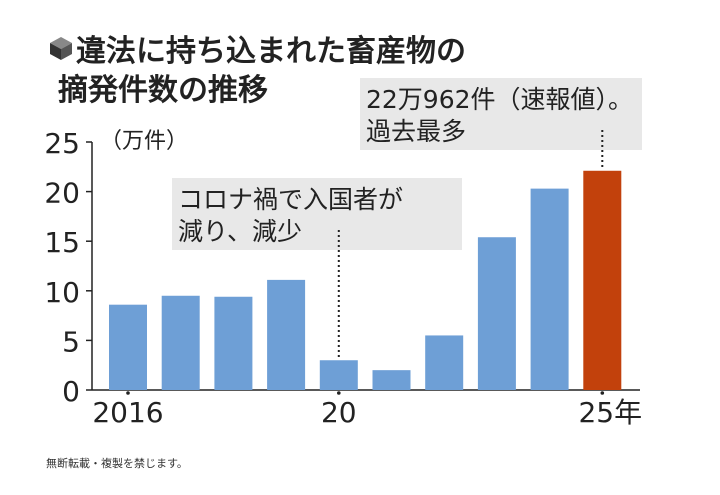 The width and height of the screenshot is (720, 495). What do you see at coordinates (240, 231) in the screenshot?
I see `annotation-text: 減り、減少` at bounding box center [240, 231].